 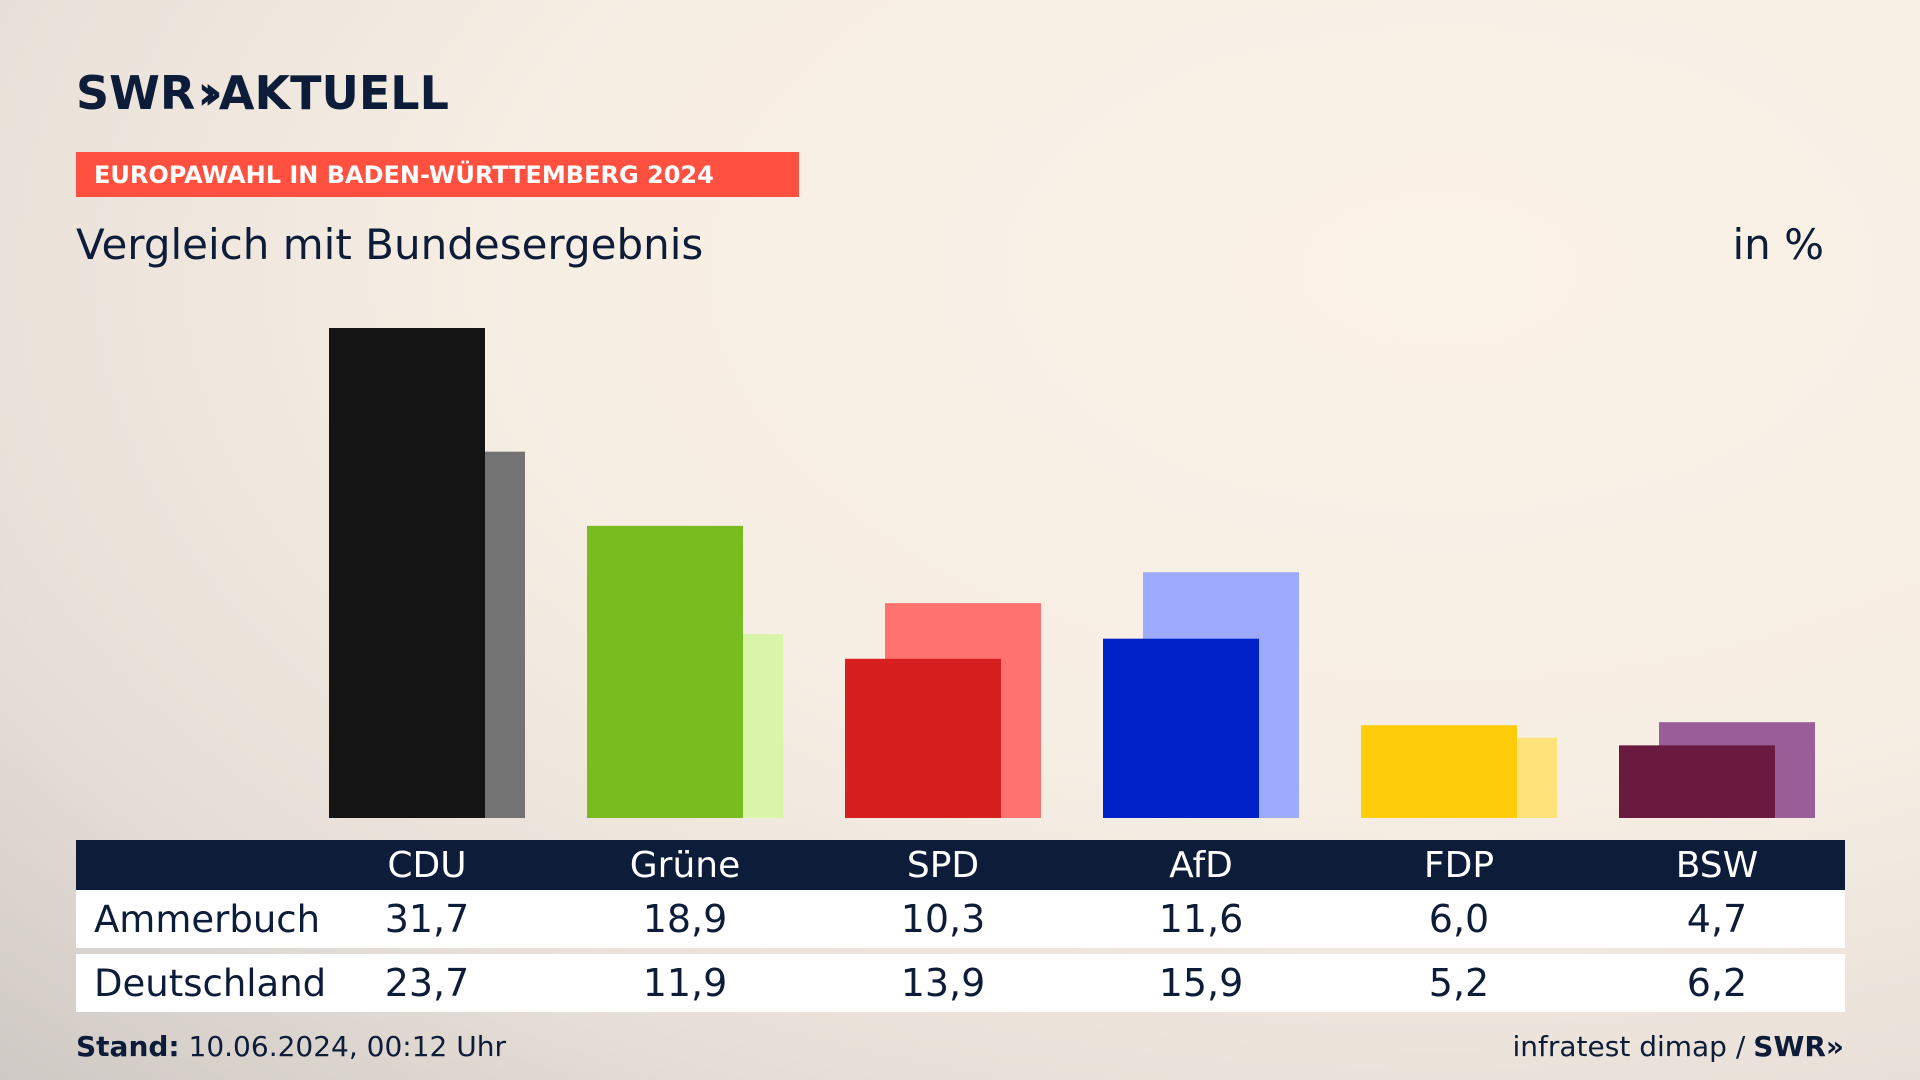 What do you see at coordinates (923, 738) in the screenshot?
I see `bar-ammerbuch-spd` at bounding box center [923, 738].